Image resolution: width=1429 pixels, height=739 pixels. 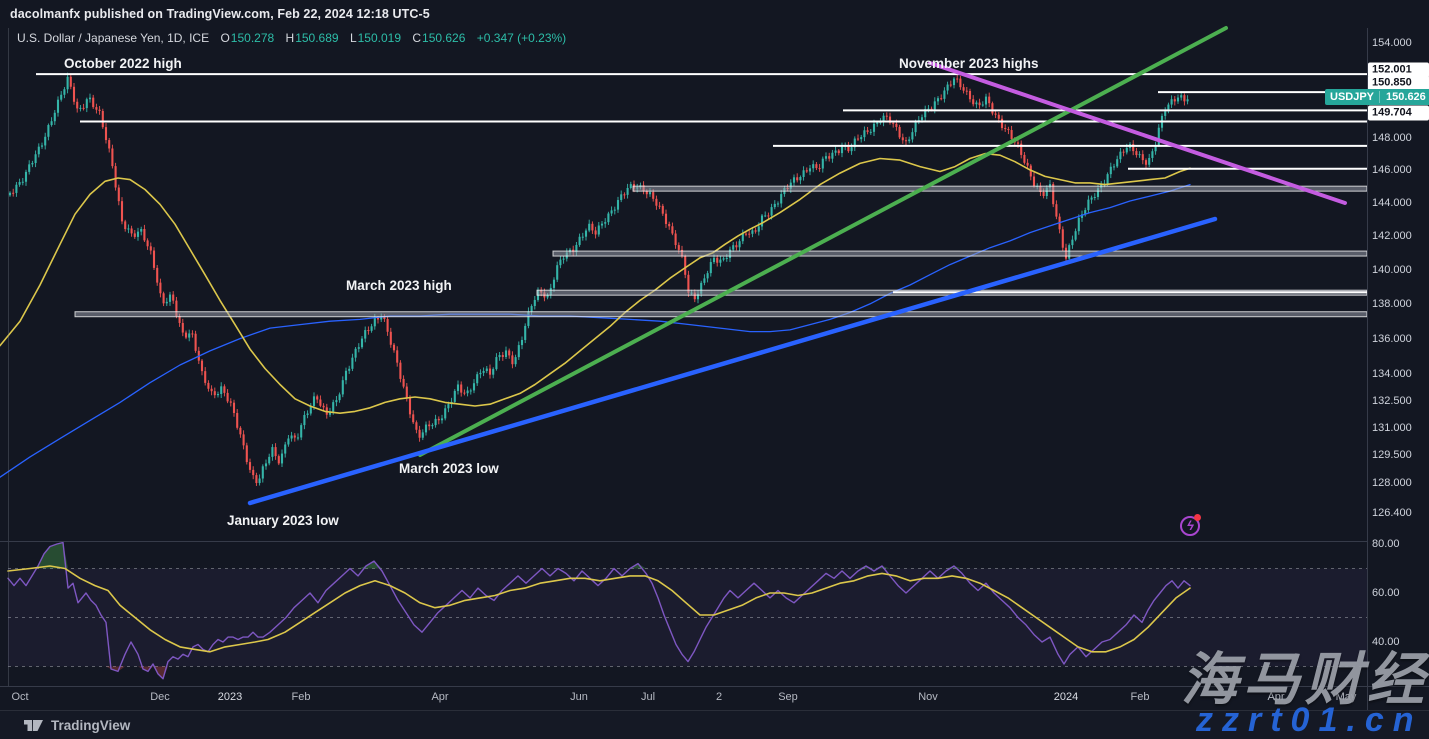 What do you see at coordinates (1386, 593) in the screenshot?
I see `rsi-tick: 60.00` at bounding box center [1386, 593].